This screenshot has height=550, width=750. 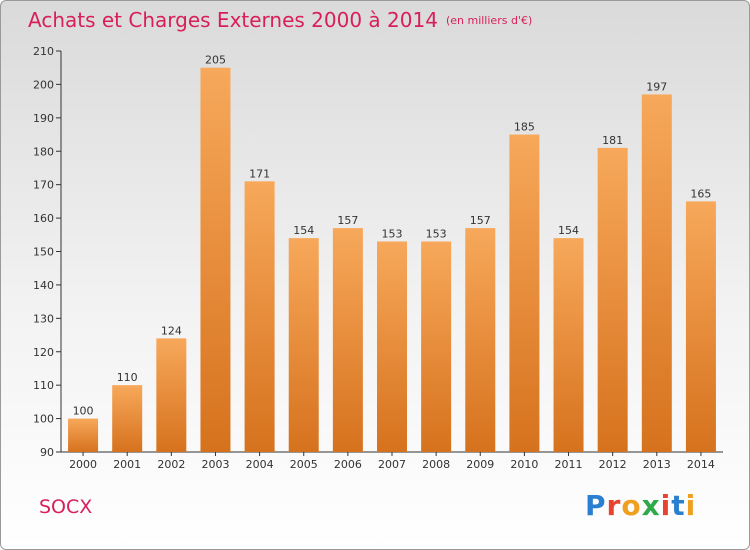 What do you see at coordinates (83, 411) in the screenshot?
I see `bar-value-label: 100` at bounding box center [83, 411].